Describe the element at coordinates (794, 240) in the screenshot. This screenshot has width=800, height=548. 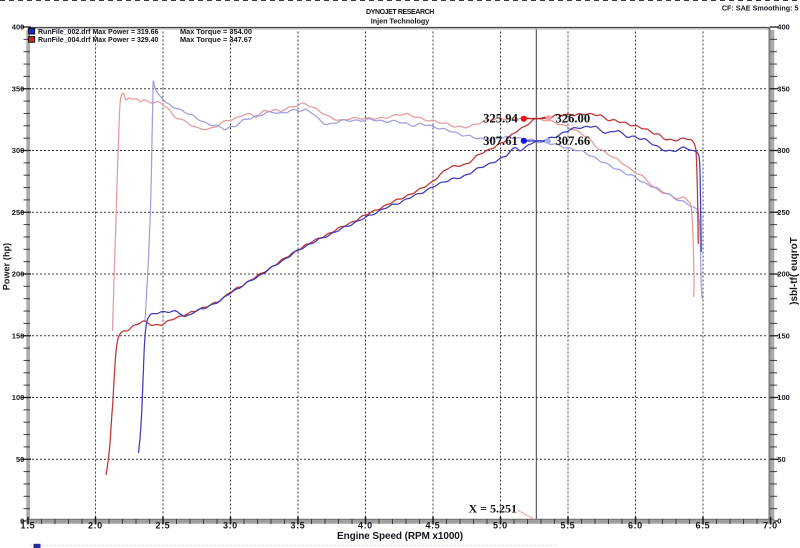
I see `svg-text: T` at that location.